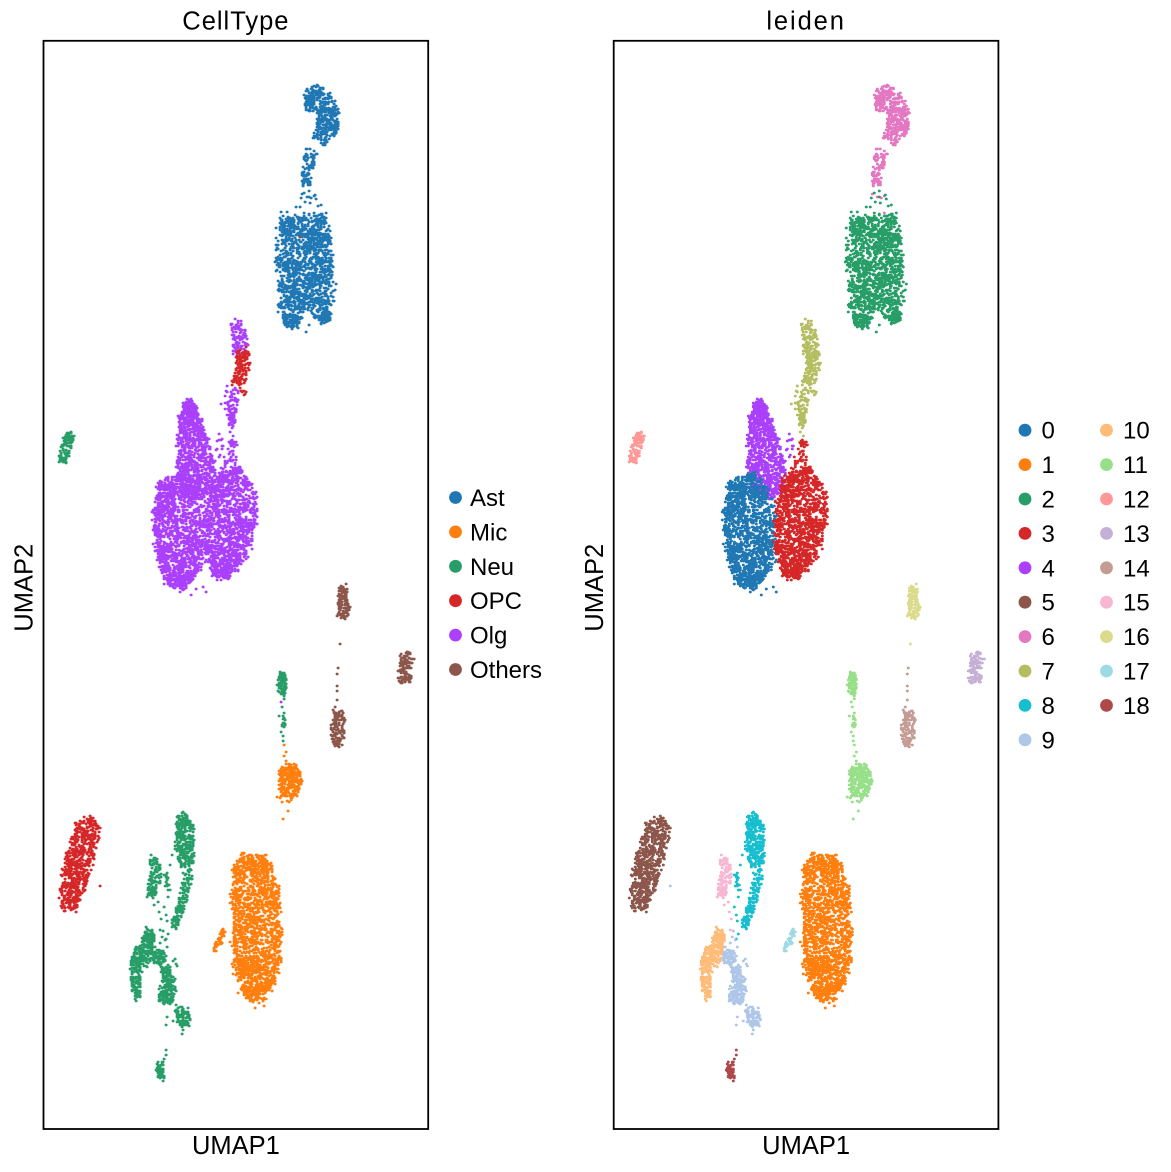 Image resolution: width=1171 pixels, height=1172 pixels. Describe the element at coordinates (1135, 465) in the screenshot. I see `svg-text: 11` at that location.